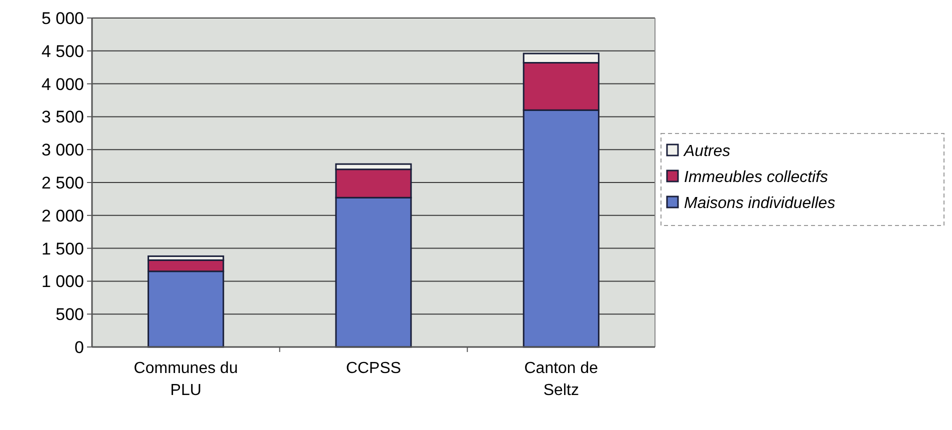  I want to click on y-tick-label: 4 500, so click(62, 51).